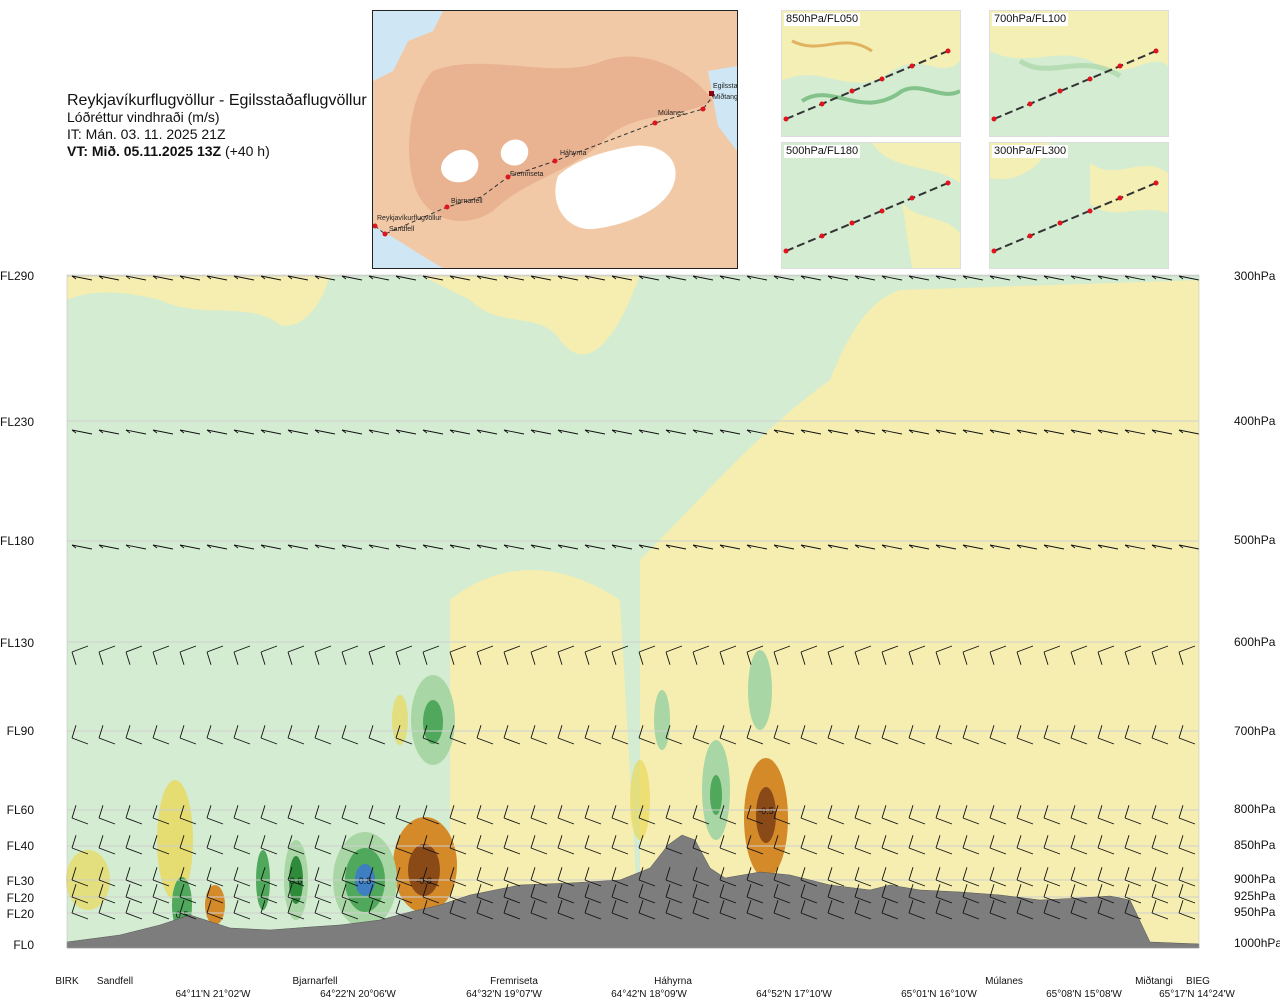 This screenshot has width=1280, height=1005. I want to click on valid-time-date: VT: Mið. 05.11.2025 13Z, so click(144, 151).